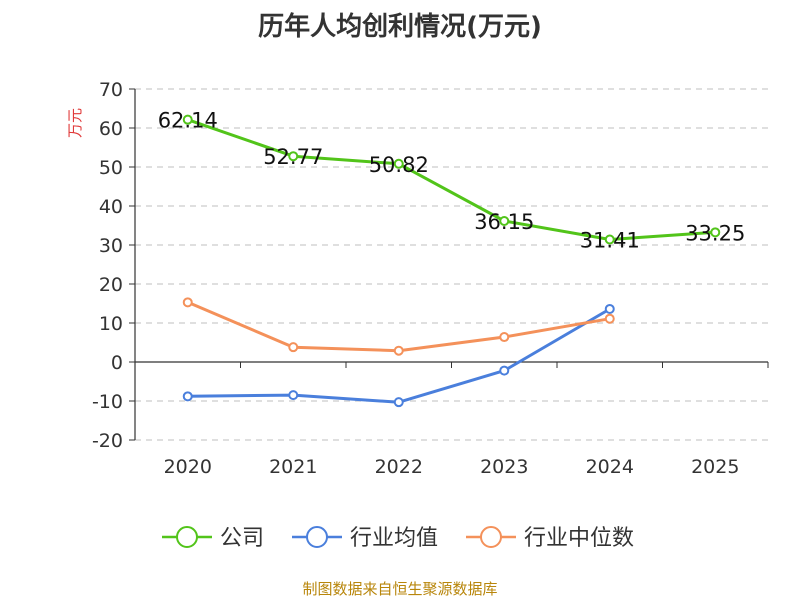  I want to click on y-tick-label: 40, so click(111, 207).